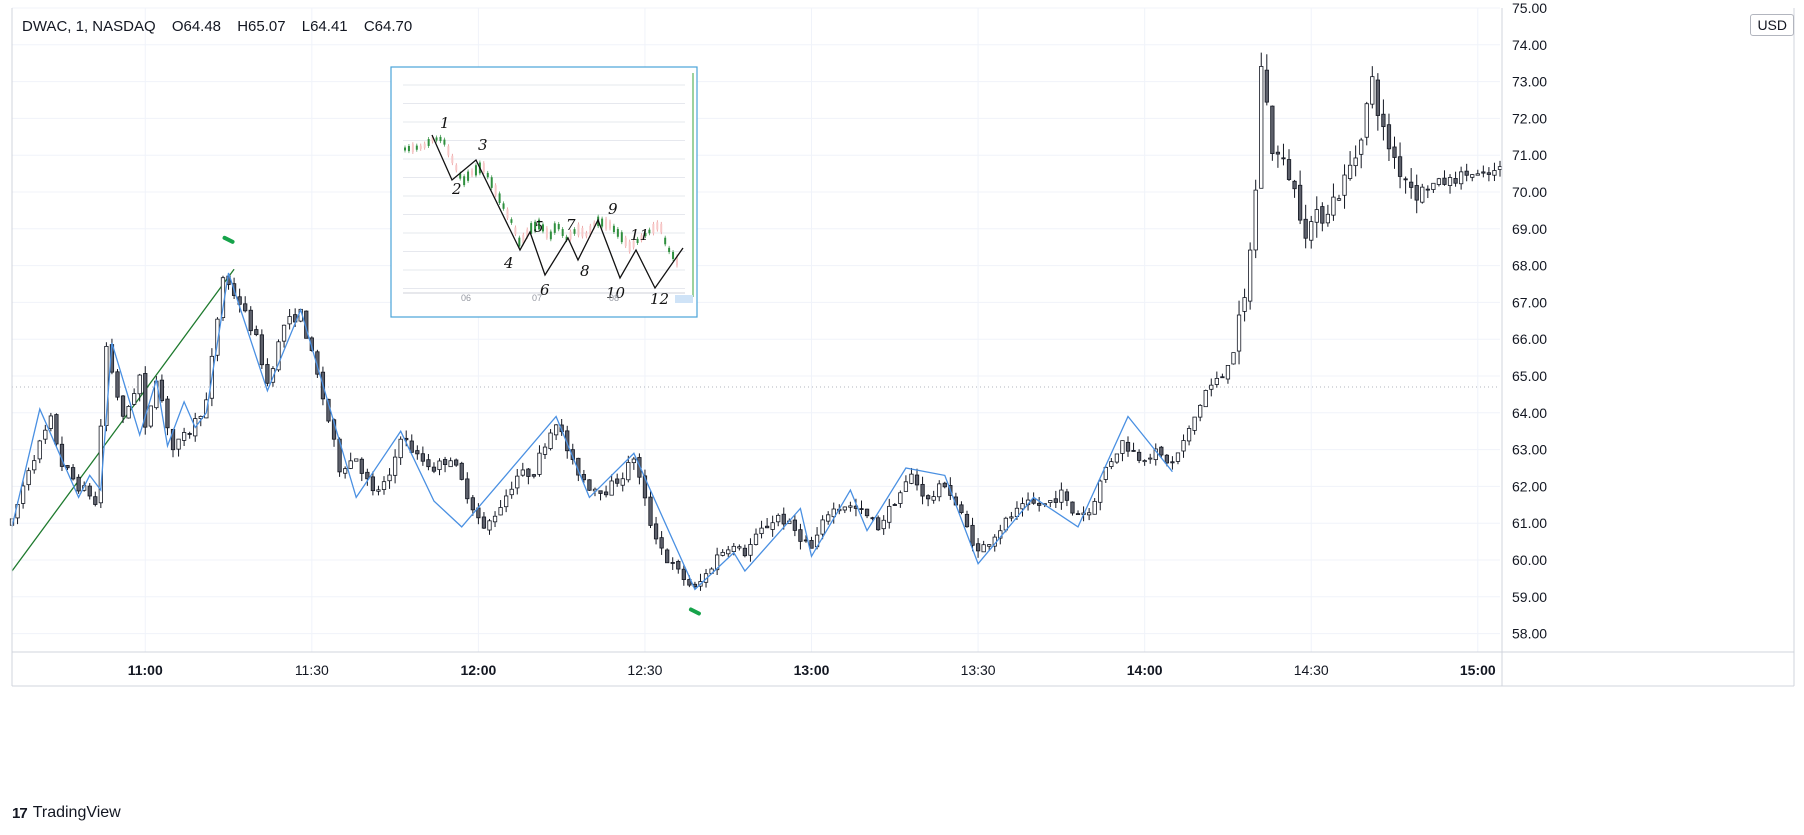 The width and height of the screenshot is (1804, 835). Describe the element at coordinates (585, 271) in the screenshot. I see `inset-wave-label: 8` at that location.